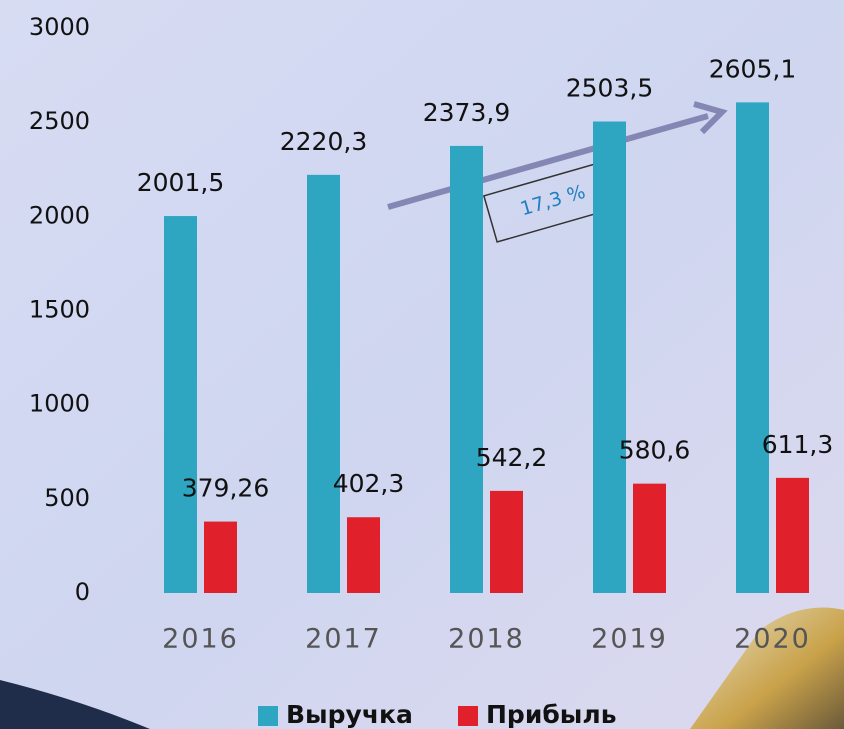 Image resolution: width=844 pixels, height=729 pixels. What do you see at coordinates (343, 639) in the screenshot?
I see `x-tick-label: 2017` at bounding box center [343, 639].